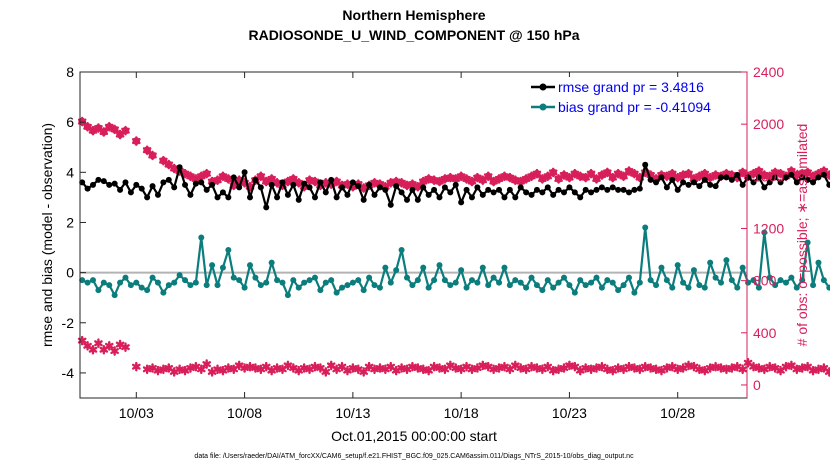 The image size is (830, 470). I want to click on x-axis-label: Oct.01,2015 00:00:00 start, so click(414, 436).